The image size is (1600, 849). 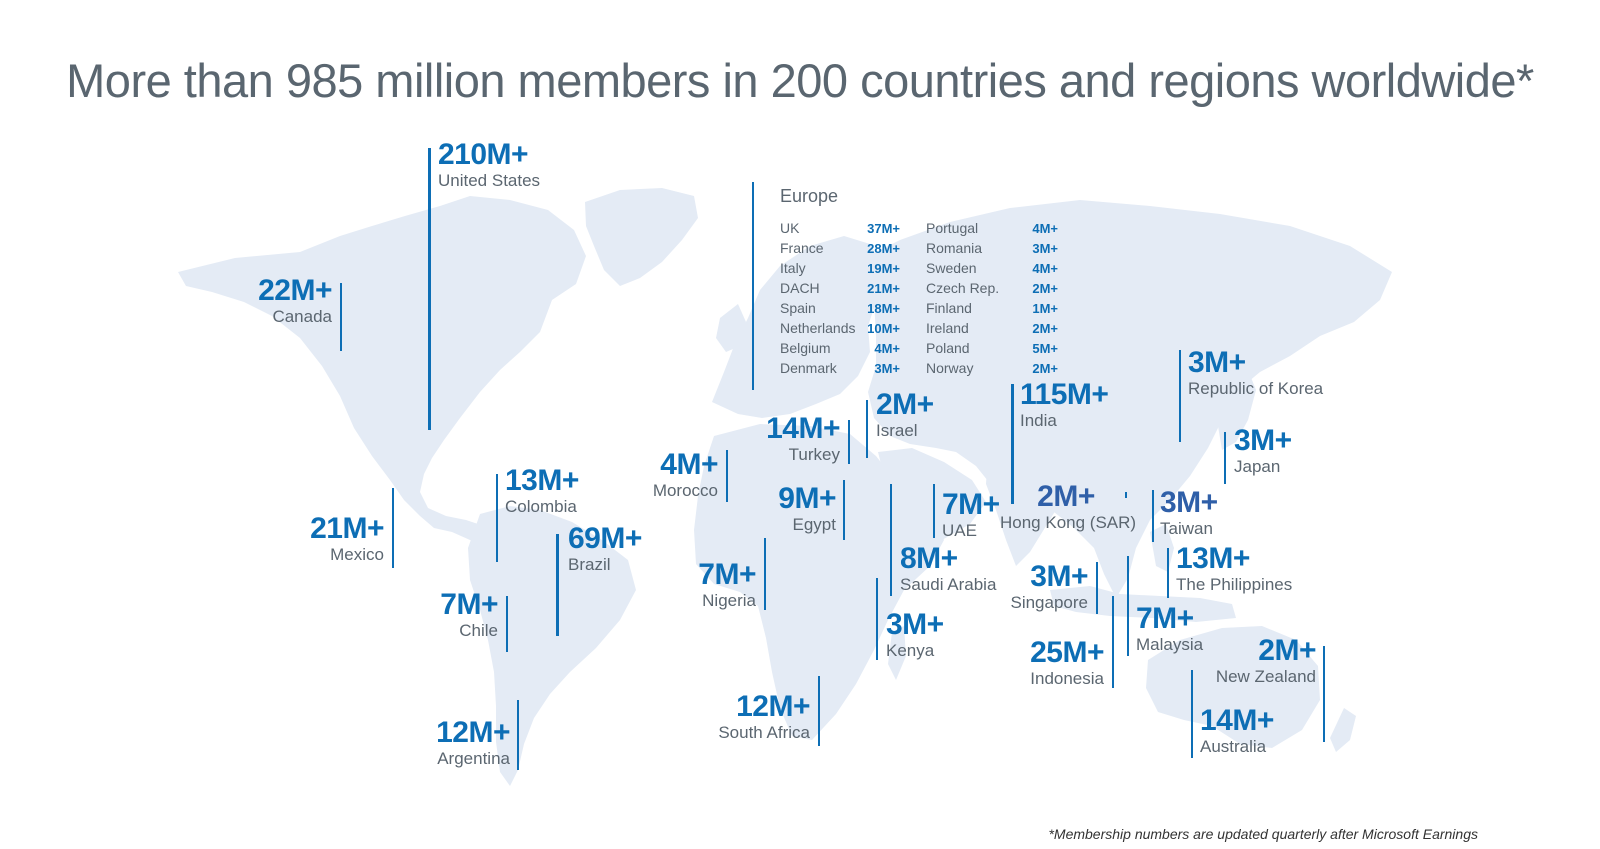 I want to click on member-count: 12M+, so click(x=773, y=706).